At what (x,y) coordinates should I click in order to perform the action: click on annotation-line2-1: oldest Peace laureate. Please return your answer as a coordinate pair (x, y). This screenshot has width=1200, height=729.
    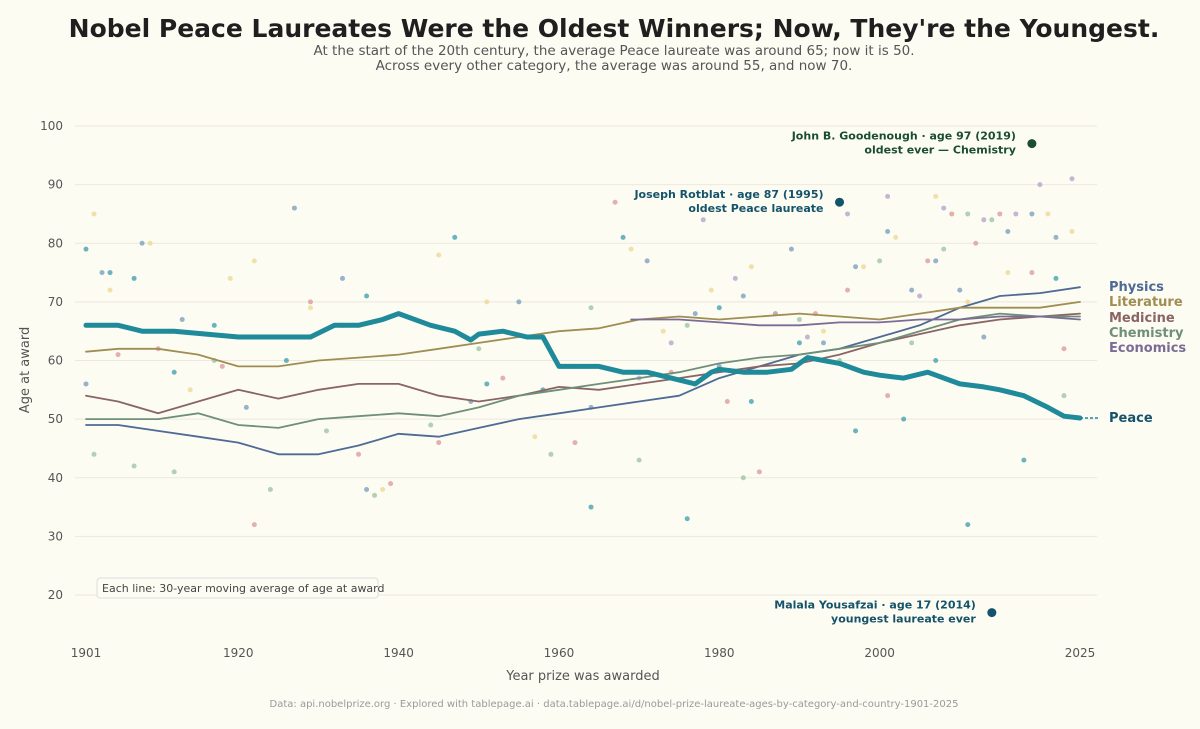
    Looking at the image, I should click on (755, 208).